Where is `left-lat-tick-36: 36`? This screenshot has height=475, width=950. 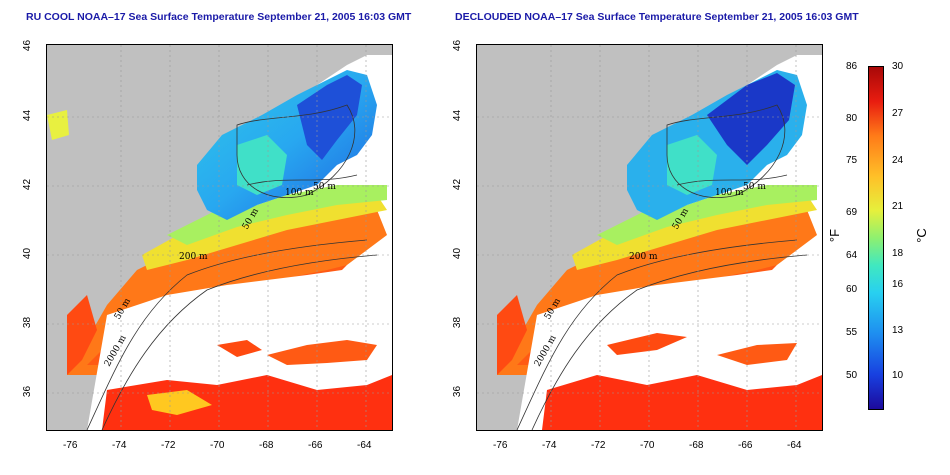 left-lat-tick-36: 36 is located at coordinates (28, 391).